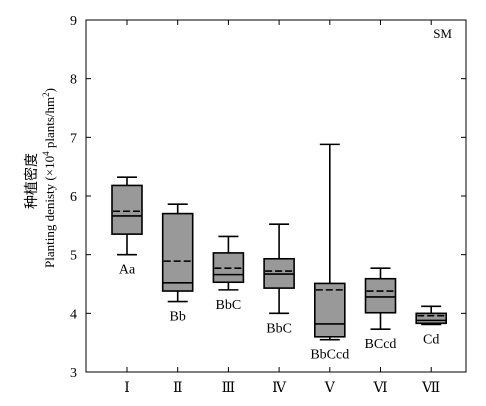 The height and width of the screenshot is (406, 486). What do you see at coordinates (430, 388) in the screenshot?
I see `x-tick-label: Ⅶ` at bounding box center [430, 388].